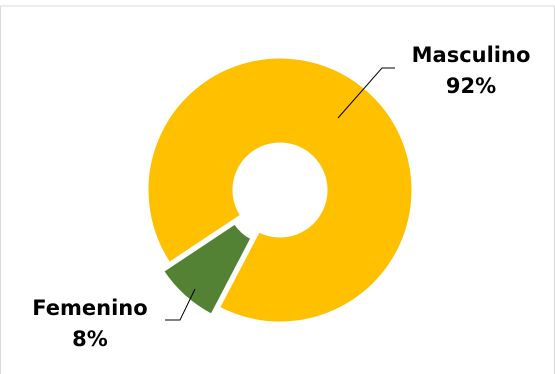 The image size is (555, 374). Describe the element at coordinates (89, 308) in the screenshot. I see `label-femenino-name: Femenino` at that location.